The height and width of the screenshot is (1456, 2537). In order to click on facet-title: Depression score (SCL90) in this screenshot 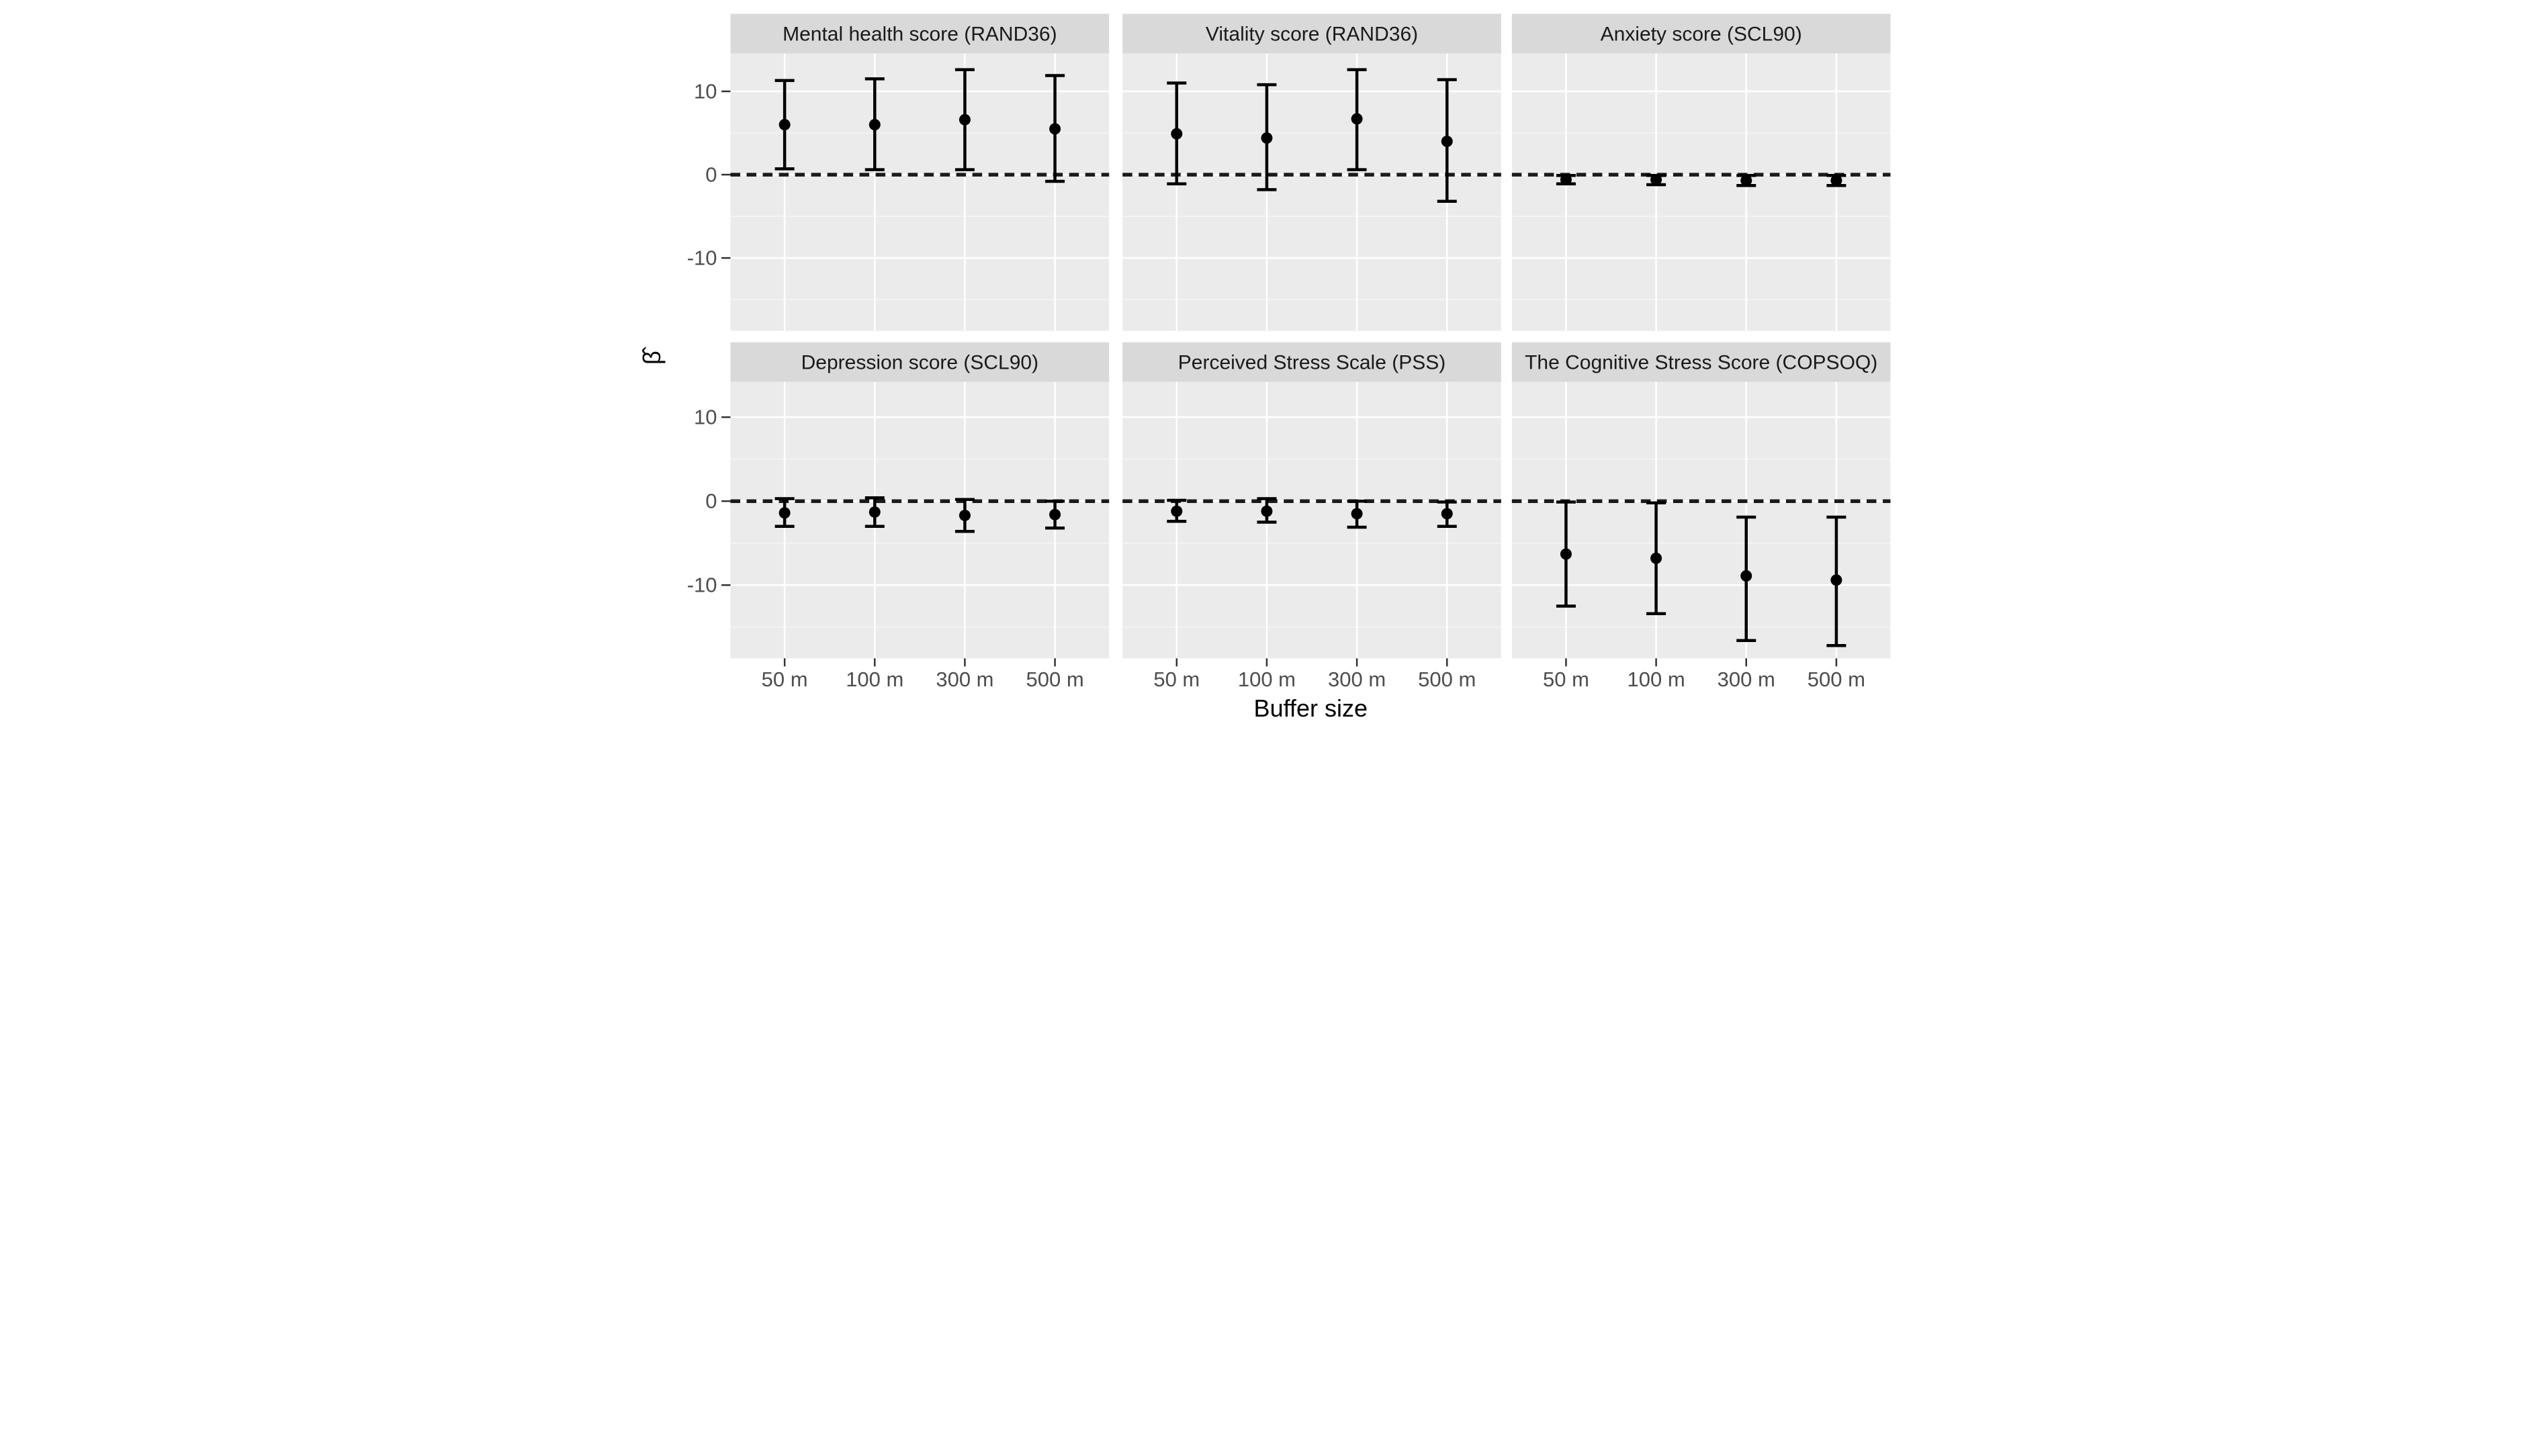, I will do `click(919, 363)`.